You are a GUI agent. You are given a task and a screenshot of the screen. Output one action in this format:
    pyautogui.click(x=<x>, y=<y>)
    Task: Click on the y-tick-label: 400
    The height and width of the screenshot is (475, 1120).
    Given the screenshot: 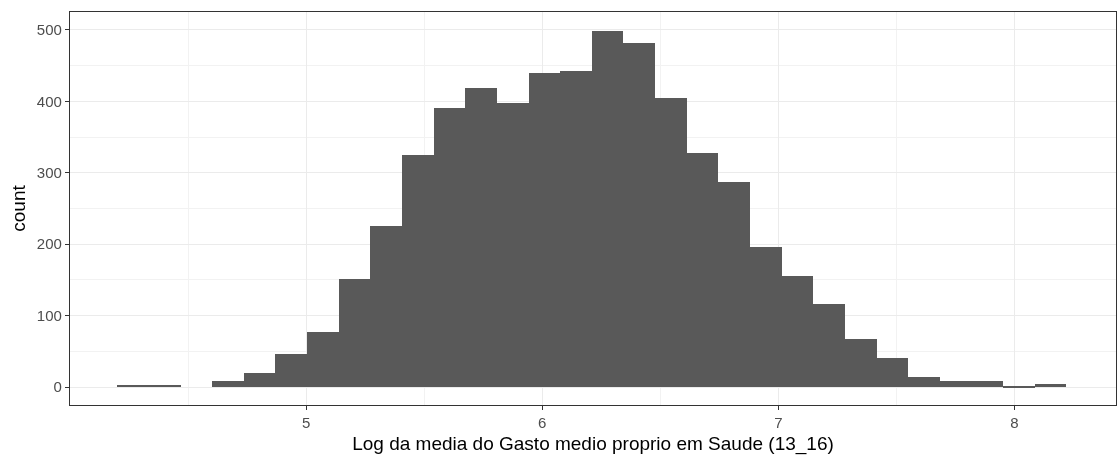 What is the action you would take?
    pyautogui.click(x=49, y=101)
    